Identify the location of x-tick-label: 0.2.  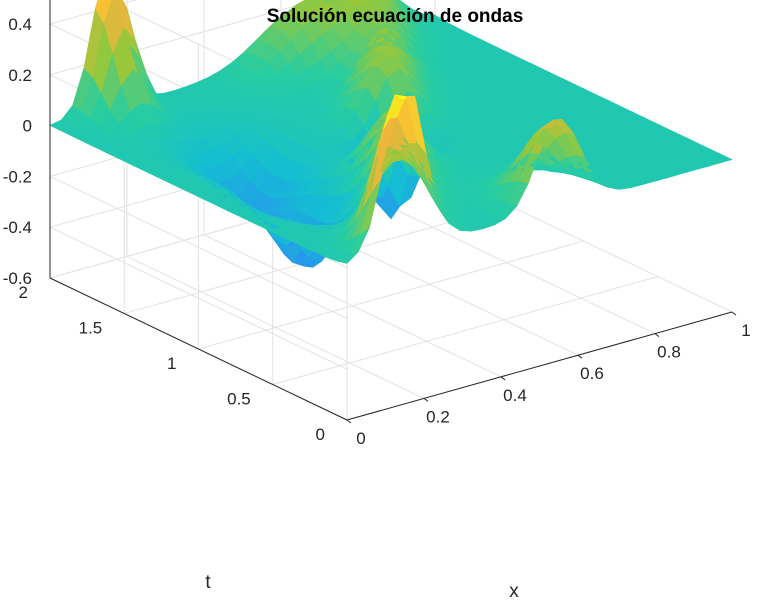
(438, 416).